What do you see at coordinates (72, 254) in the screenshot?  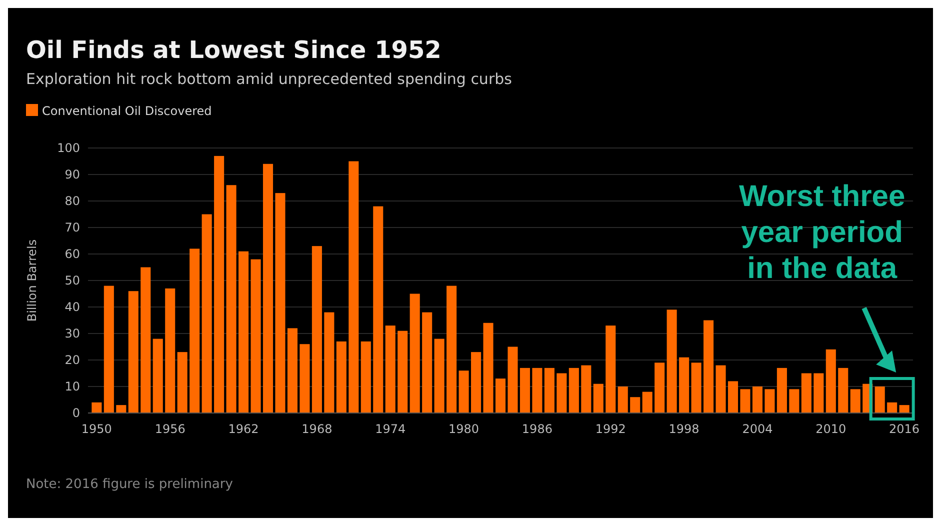 I see `y-tick-label: 60` at bounding box center [72, 254].